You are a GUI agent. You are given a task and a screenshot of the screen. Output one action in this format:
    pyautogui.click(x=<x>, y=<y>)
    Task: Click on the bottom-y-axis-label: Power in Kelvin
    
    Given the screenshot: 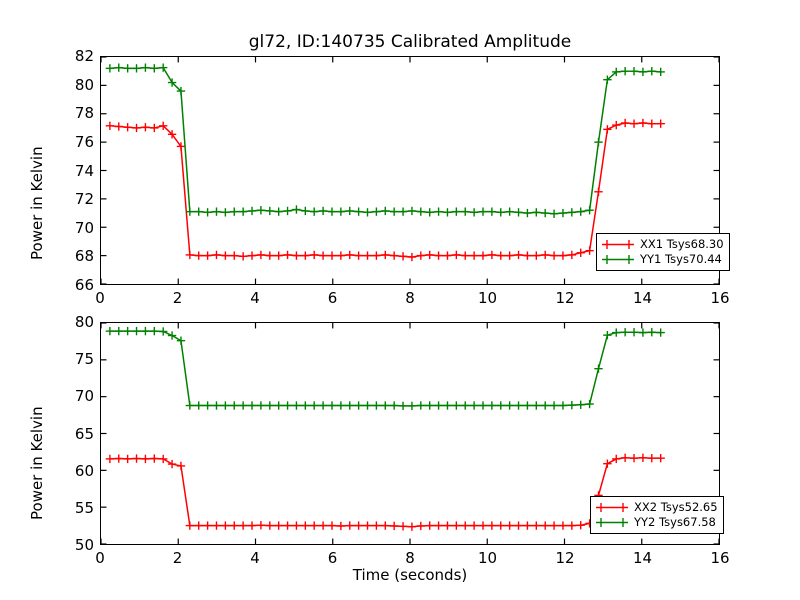 What is the action you would take?
    pyautogui.click(x=37, y=463)
    